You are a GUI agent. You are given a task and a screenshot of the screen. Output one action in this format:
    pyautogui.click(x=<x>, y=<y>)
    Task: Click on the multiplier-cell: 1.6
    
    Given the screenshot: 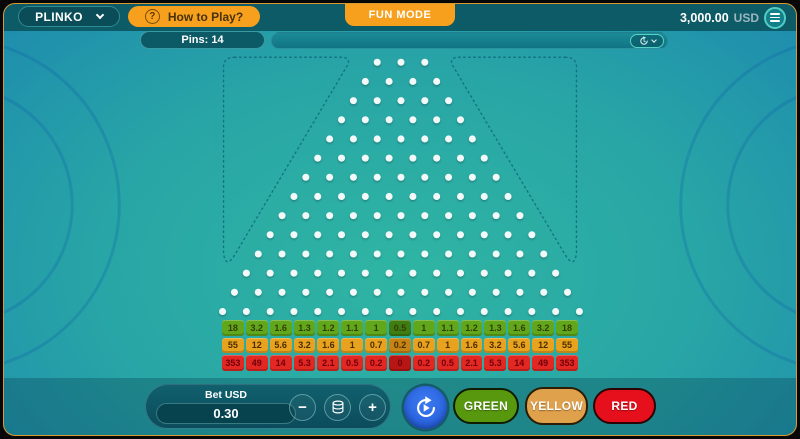 What is the action you would take?
    pyautogui.click(x=328, y=345)
    